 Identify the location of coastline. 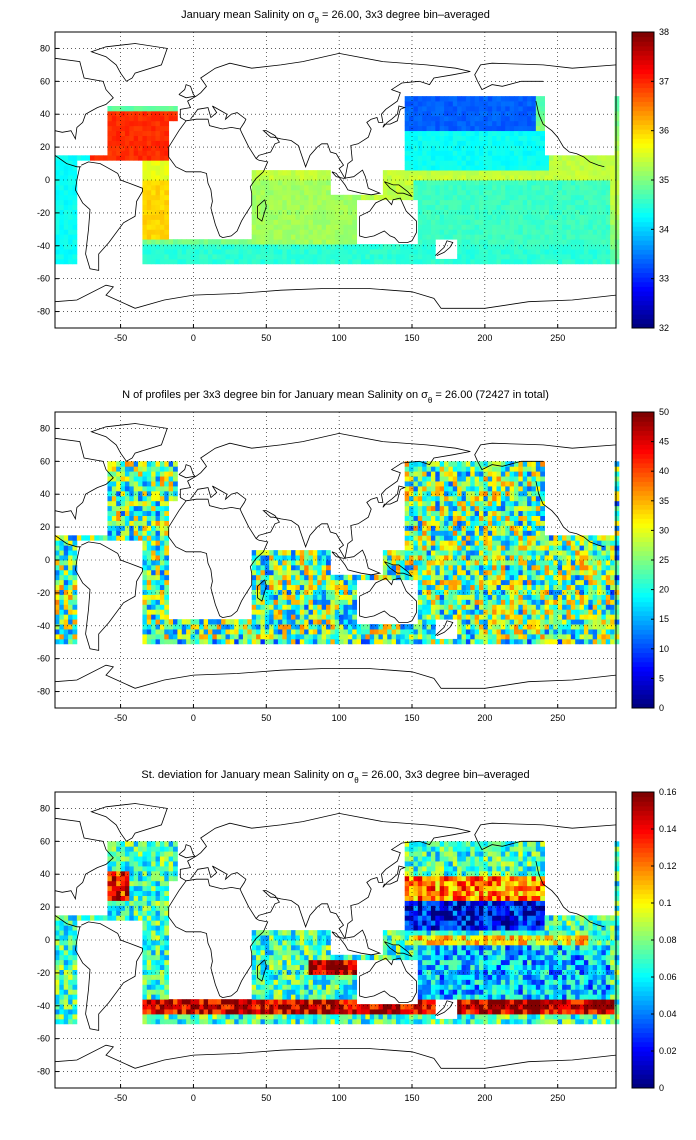
(84, 99).